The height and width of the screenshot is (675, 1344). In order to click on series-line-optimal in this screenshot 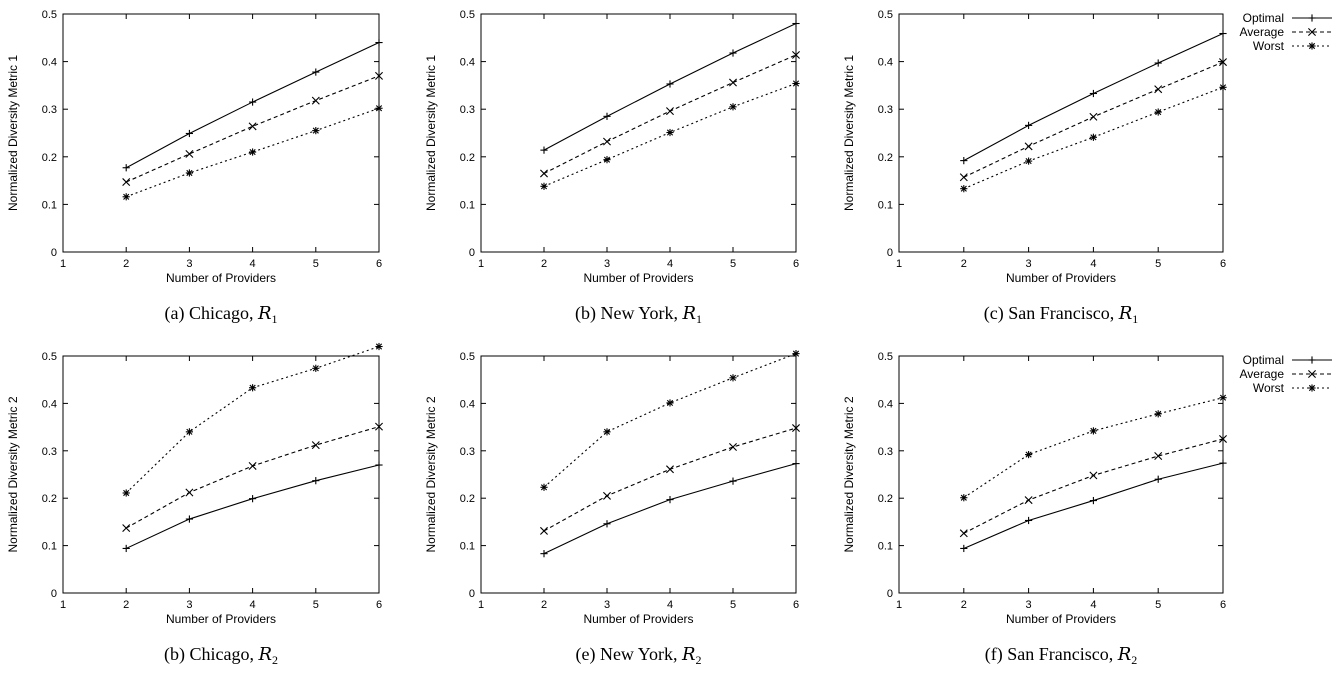, I will do `click(670, 509)`.